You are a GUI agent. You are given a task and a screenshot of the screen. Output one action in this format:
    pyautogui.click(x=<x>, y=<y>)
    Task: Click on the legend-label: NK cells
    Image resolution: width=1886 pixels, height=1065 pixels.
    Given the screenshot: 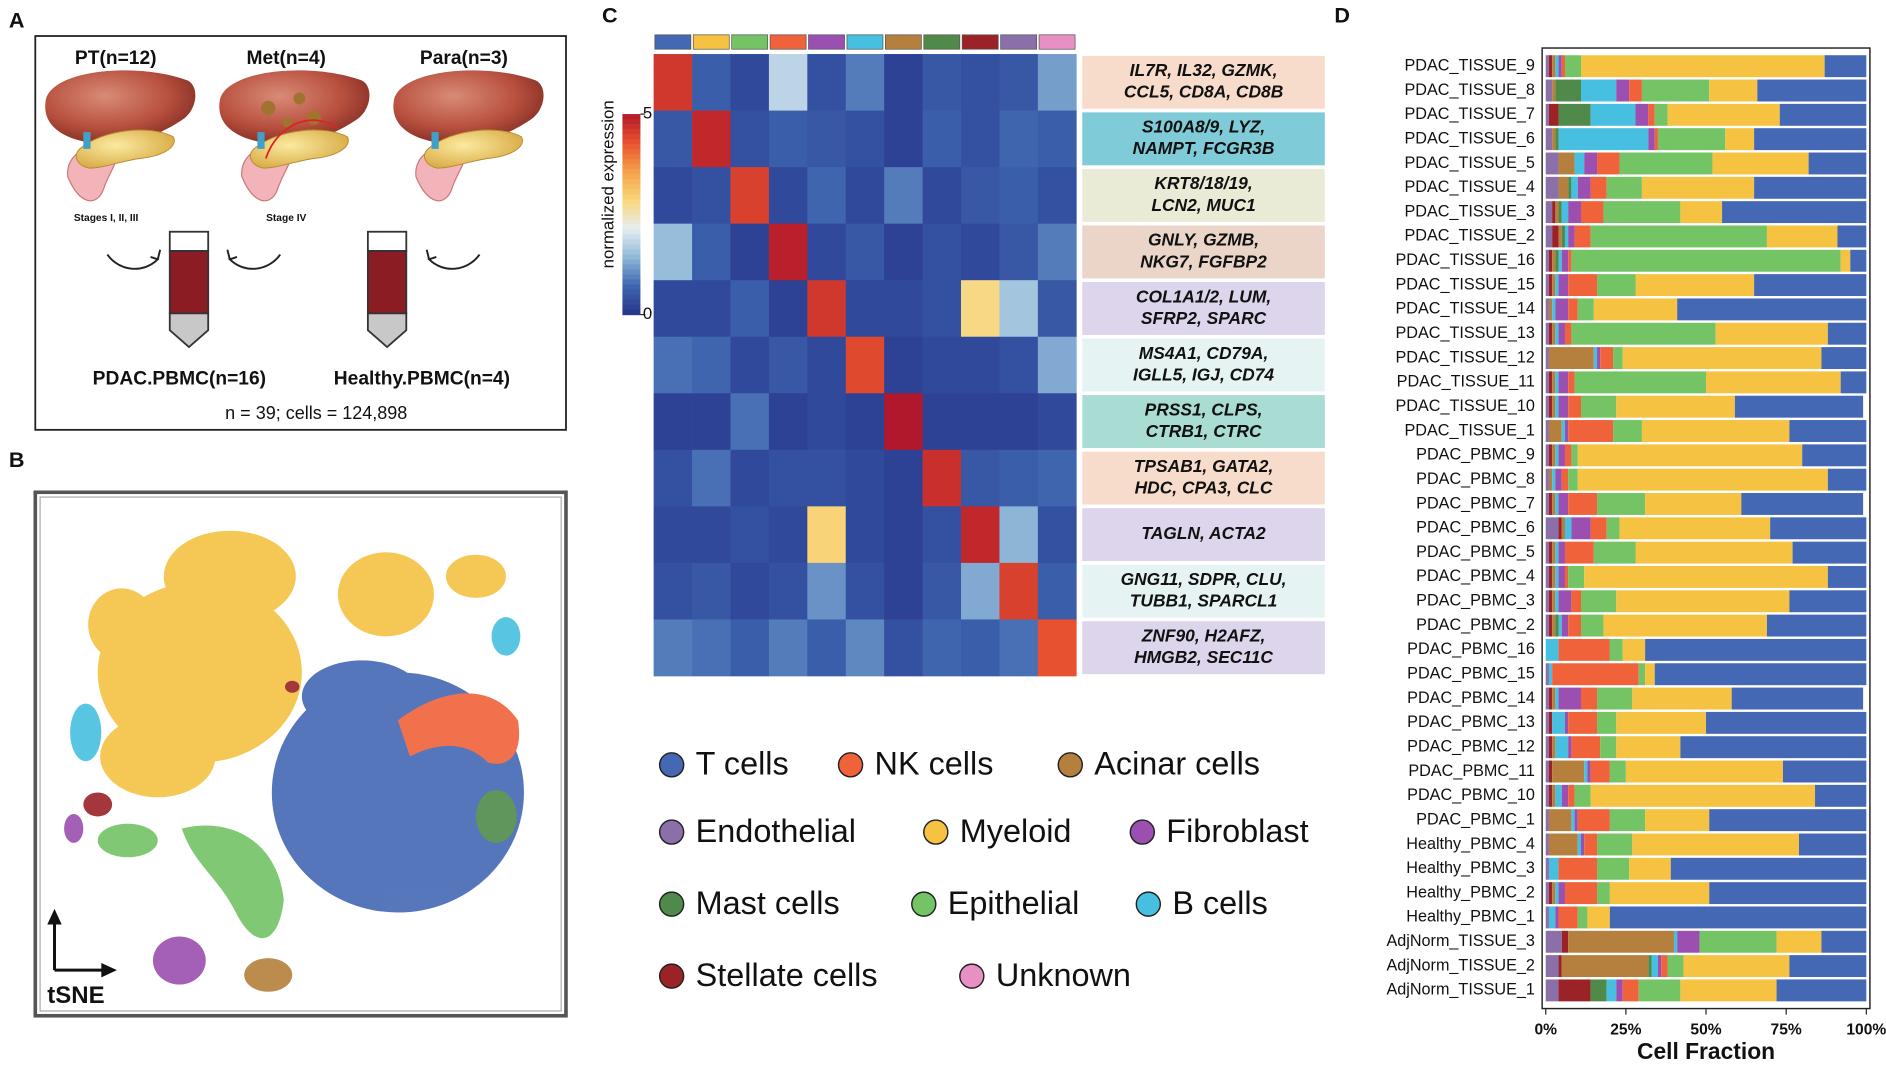 What is the action you would take?
    pyautogui.click(x=934, y=764)
    